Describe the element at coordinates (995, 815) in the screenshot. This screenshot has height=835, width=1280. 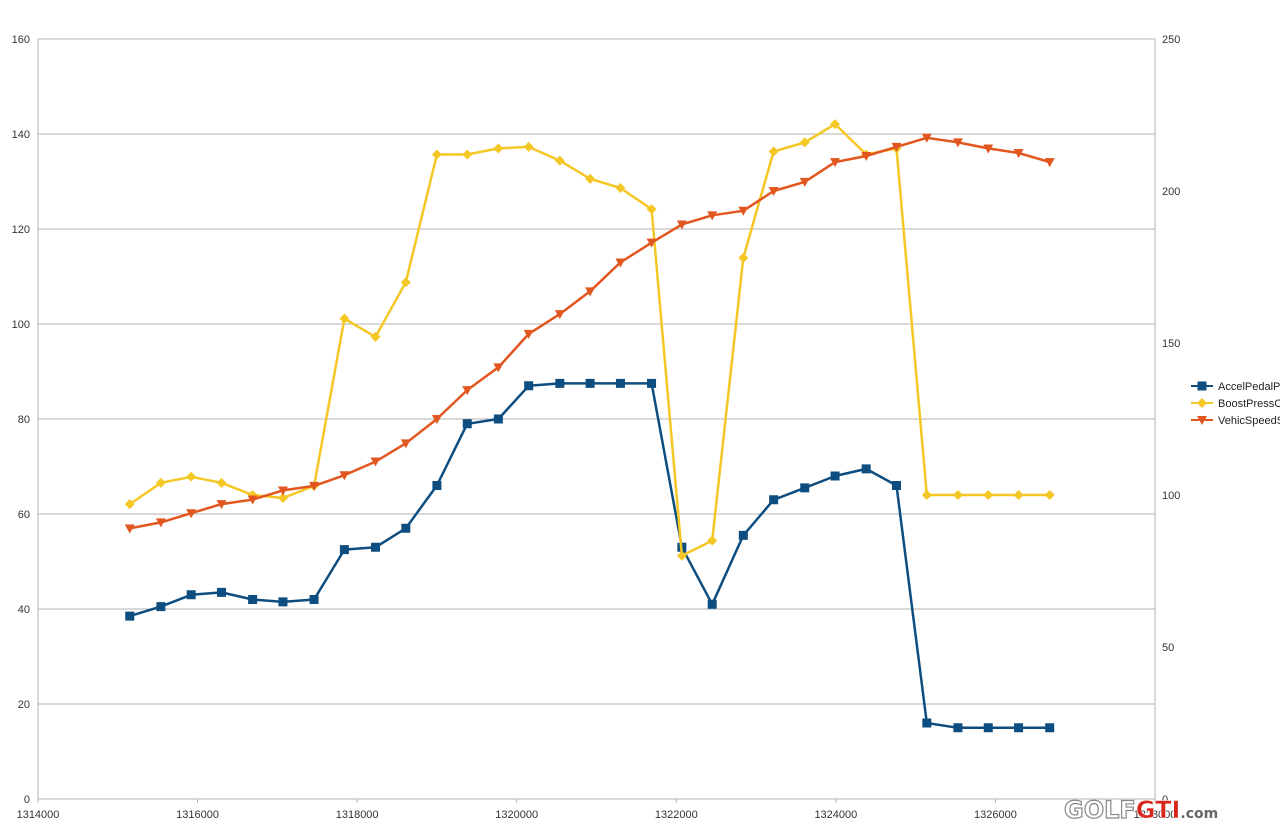
I see `x-tick-label: 1326000` at that location.